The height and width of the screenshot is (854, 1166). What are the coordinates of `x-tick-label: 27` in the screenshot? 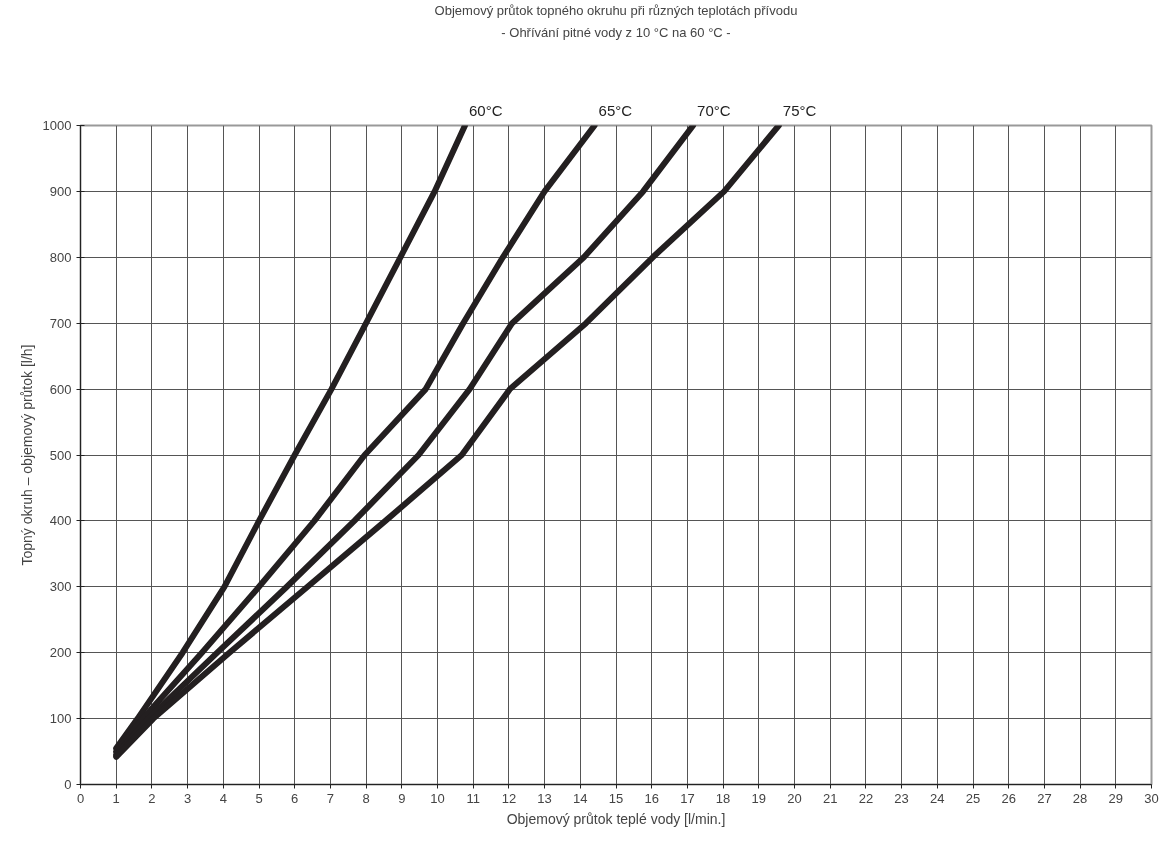 It's located at (1044, 798).